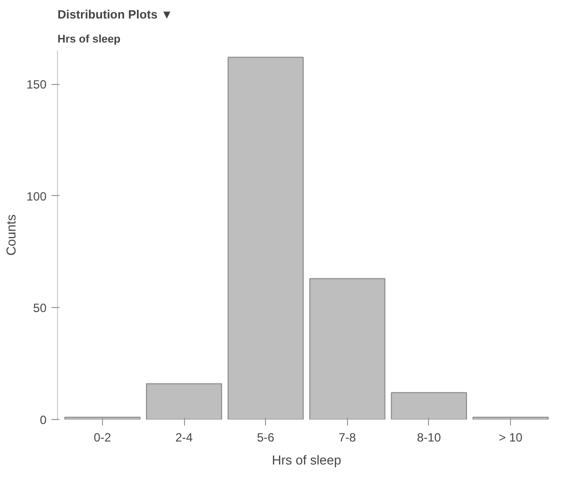 This screenshot has width=576, height=482. Describe the element at coordinates (10, 235) in the screenshot. I see `y-axis-title: Counts` at that location.